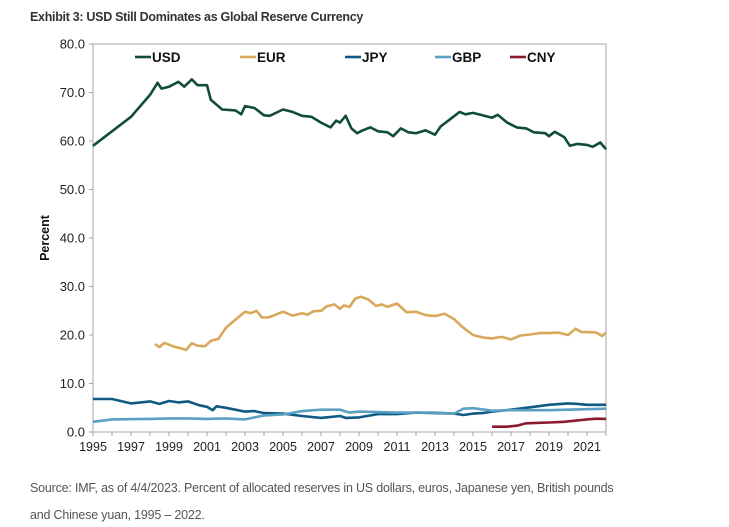 Image resolution: width=729 pixels, height=527 pixels. I want to click on y-tick-label: 70.0, so click(72, 92).